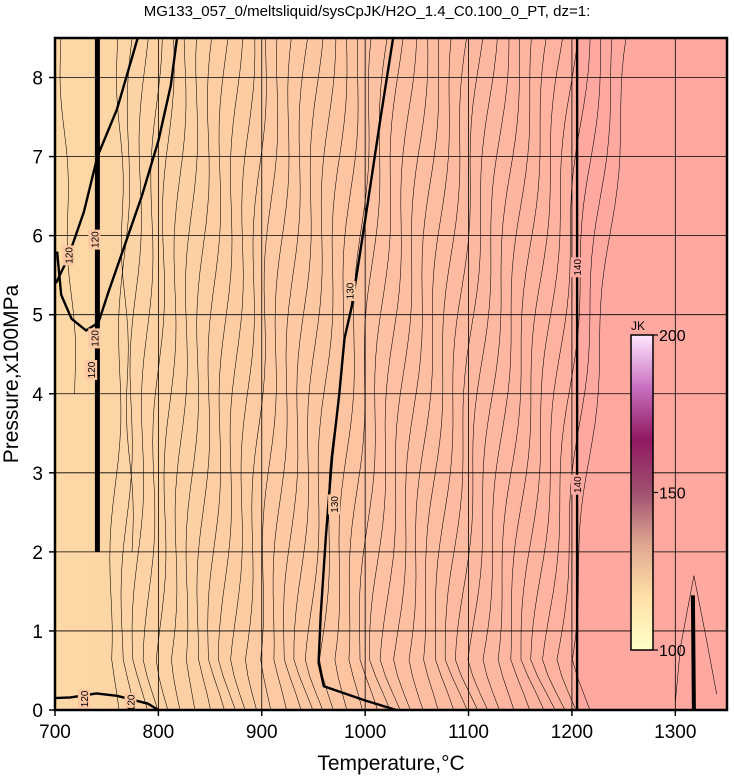  Describe the element at coordinates (37, 474) in the screenshot. I see `y-tick-label: 3` at that location.